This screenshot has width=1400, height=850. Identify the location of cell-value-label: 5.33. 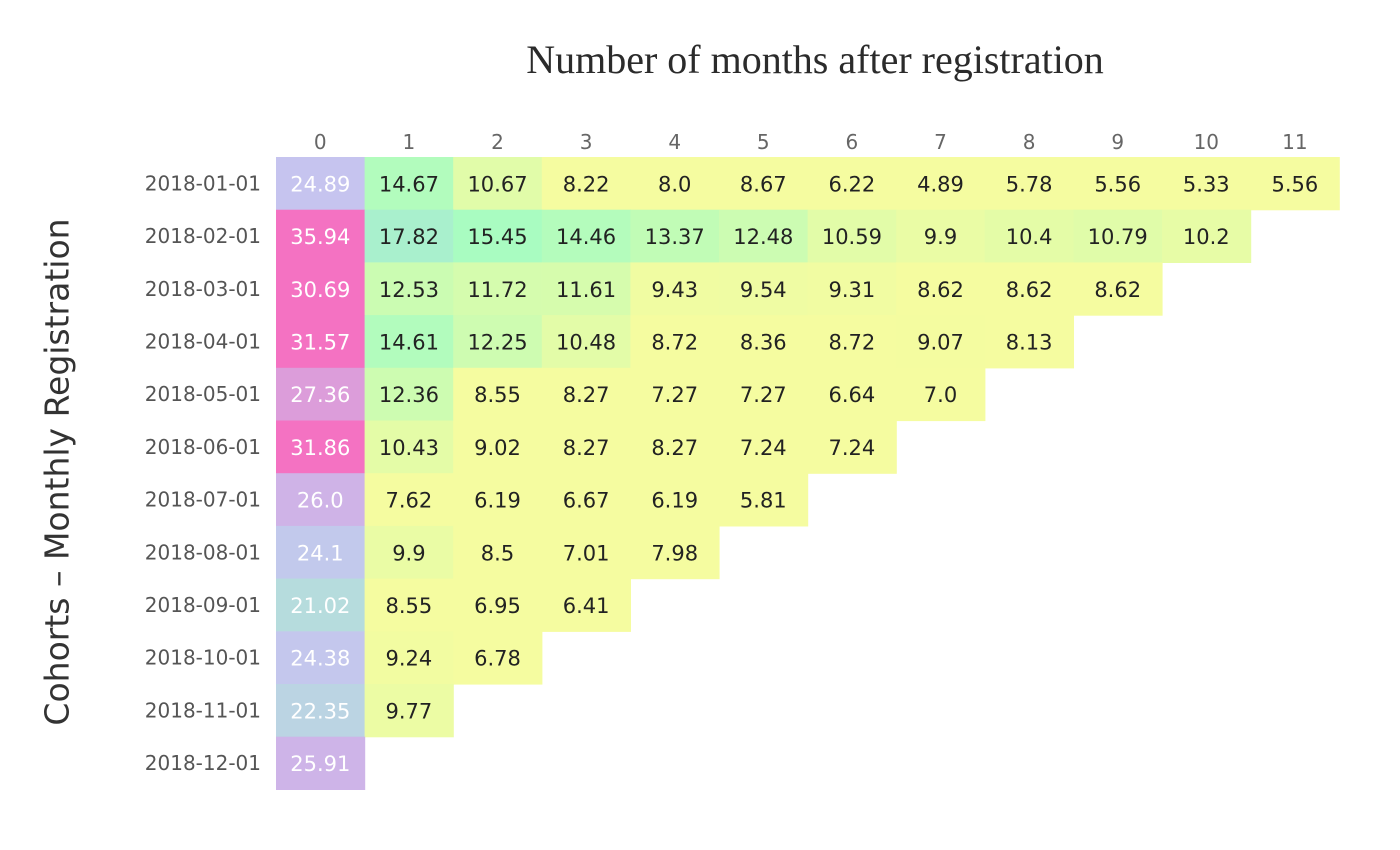
(1206, 184).